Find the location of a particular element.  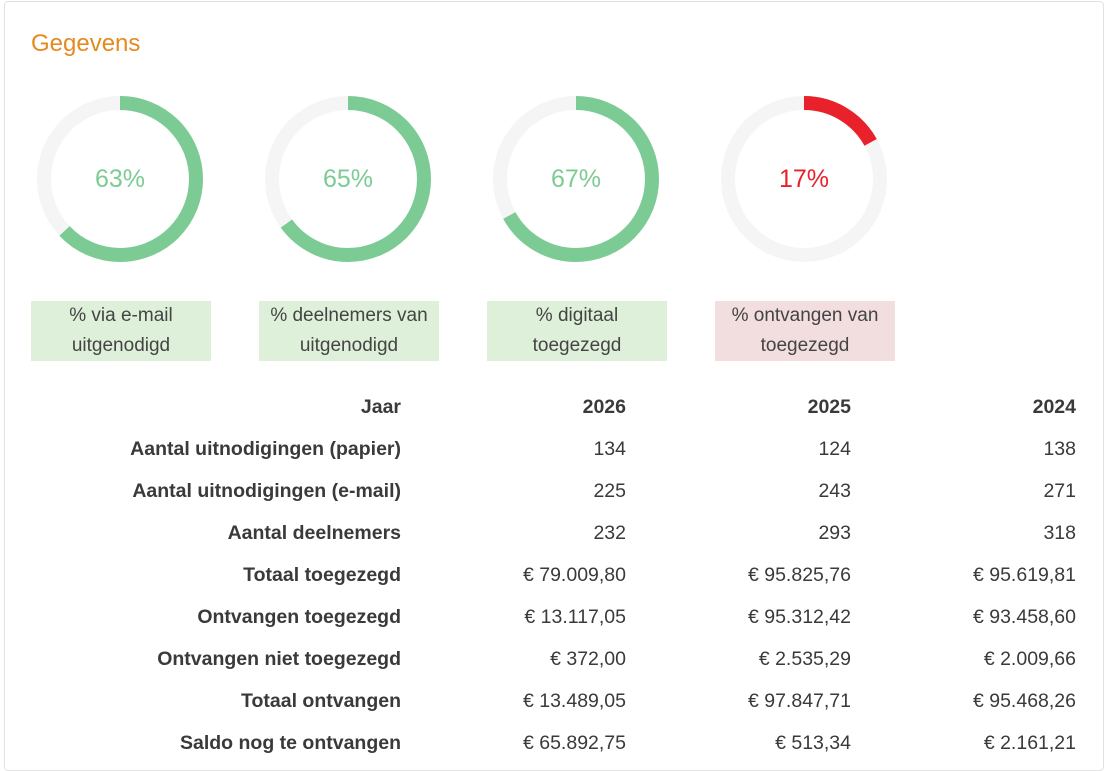

progress-ring: 67% is located at coordinates (576, 179).